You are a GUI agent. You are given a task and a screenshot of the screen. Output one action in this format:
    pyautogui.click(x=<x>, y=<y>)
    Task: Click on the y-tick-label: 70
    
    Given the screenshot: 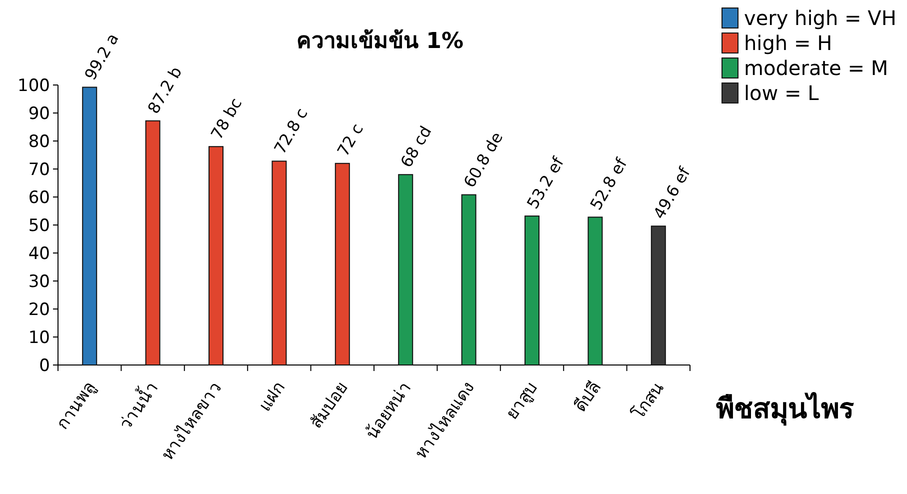 What is the action you would take?
    pyautogui.click(x=39, y=170)
    